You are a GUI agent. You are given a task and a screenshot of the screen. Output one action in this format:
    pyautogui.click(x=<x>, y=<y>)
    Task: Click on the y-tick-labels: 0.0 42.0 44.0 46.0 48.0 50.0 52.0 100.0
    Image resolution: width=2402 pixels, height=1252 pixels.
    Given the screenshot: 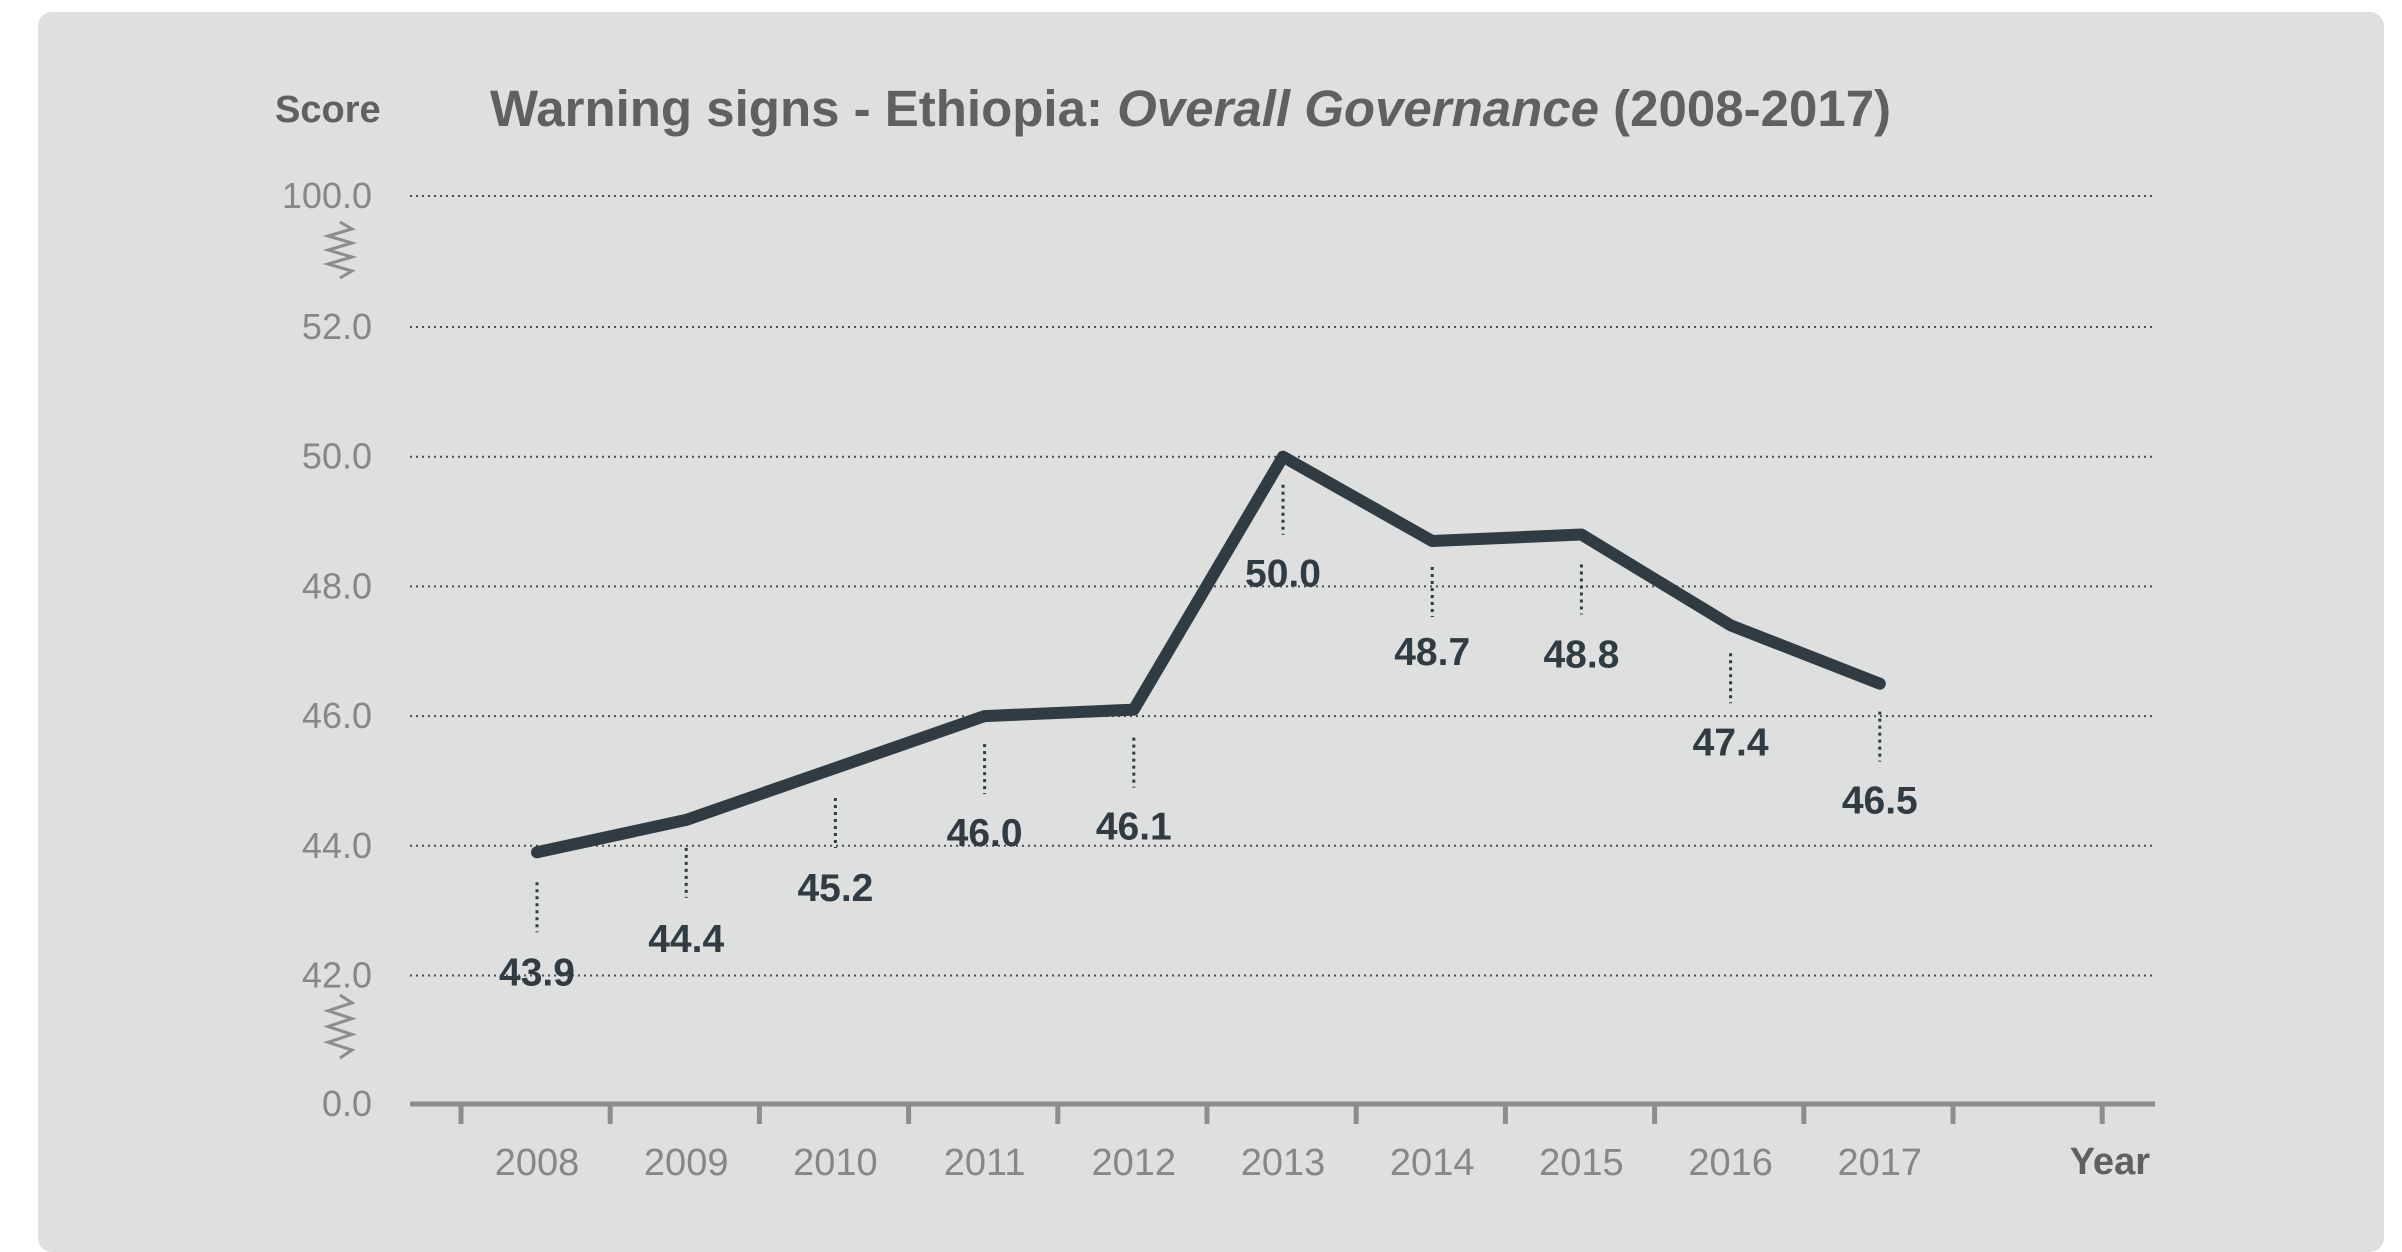 What is the action you would take?
    pyautogui.click(x=327, y=649)
    